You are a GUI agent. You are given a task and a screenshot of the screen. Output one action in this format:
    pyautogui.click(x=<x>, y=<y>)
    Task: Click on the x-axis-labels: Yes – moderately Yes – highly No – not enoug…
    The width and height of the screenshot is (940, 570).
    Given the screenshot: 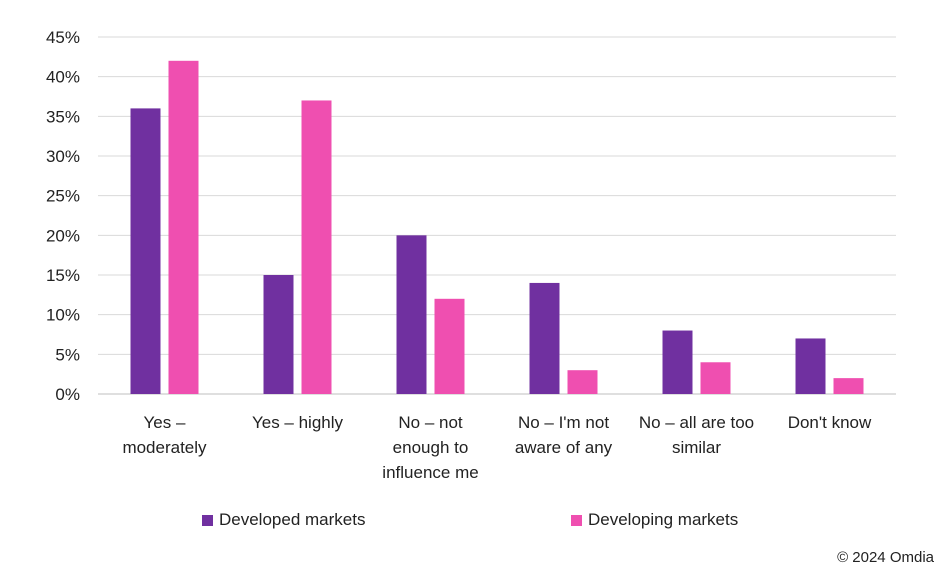 What is the action you would take?
    pyautogui.click(x=497, y=447)
    